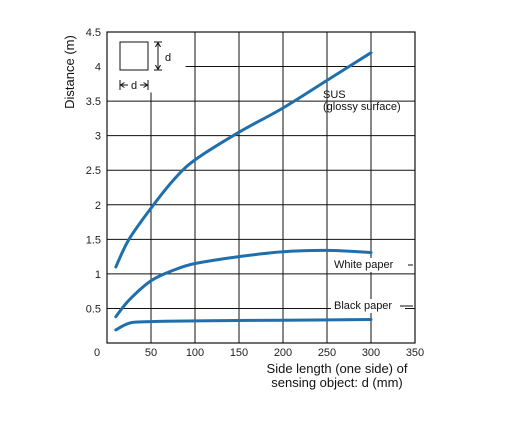 The width and height of the screenshot is (514, 435). I want to click on series-line-white-paper, so click(243, 283).